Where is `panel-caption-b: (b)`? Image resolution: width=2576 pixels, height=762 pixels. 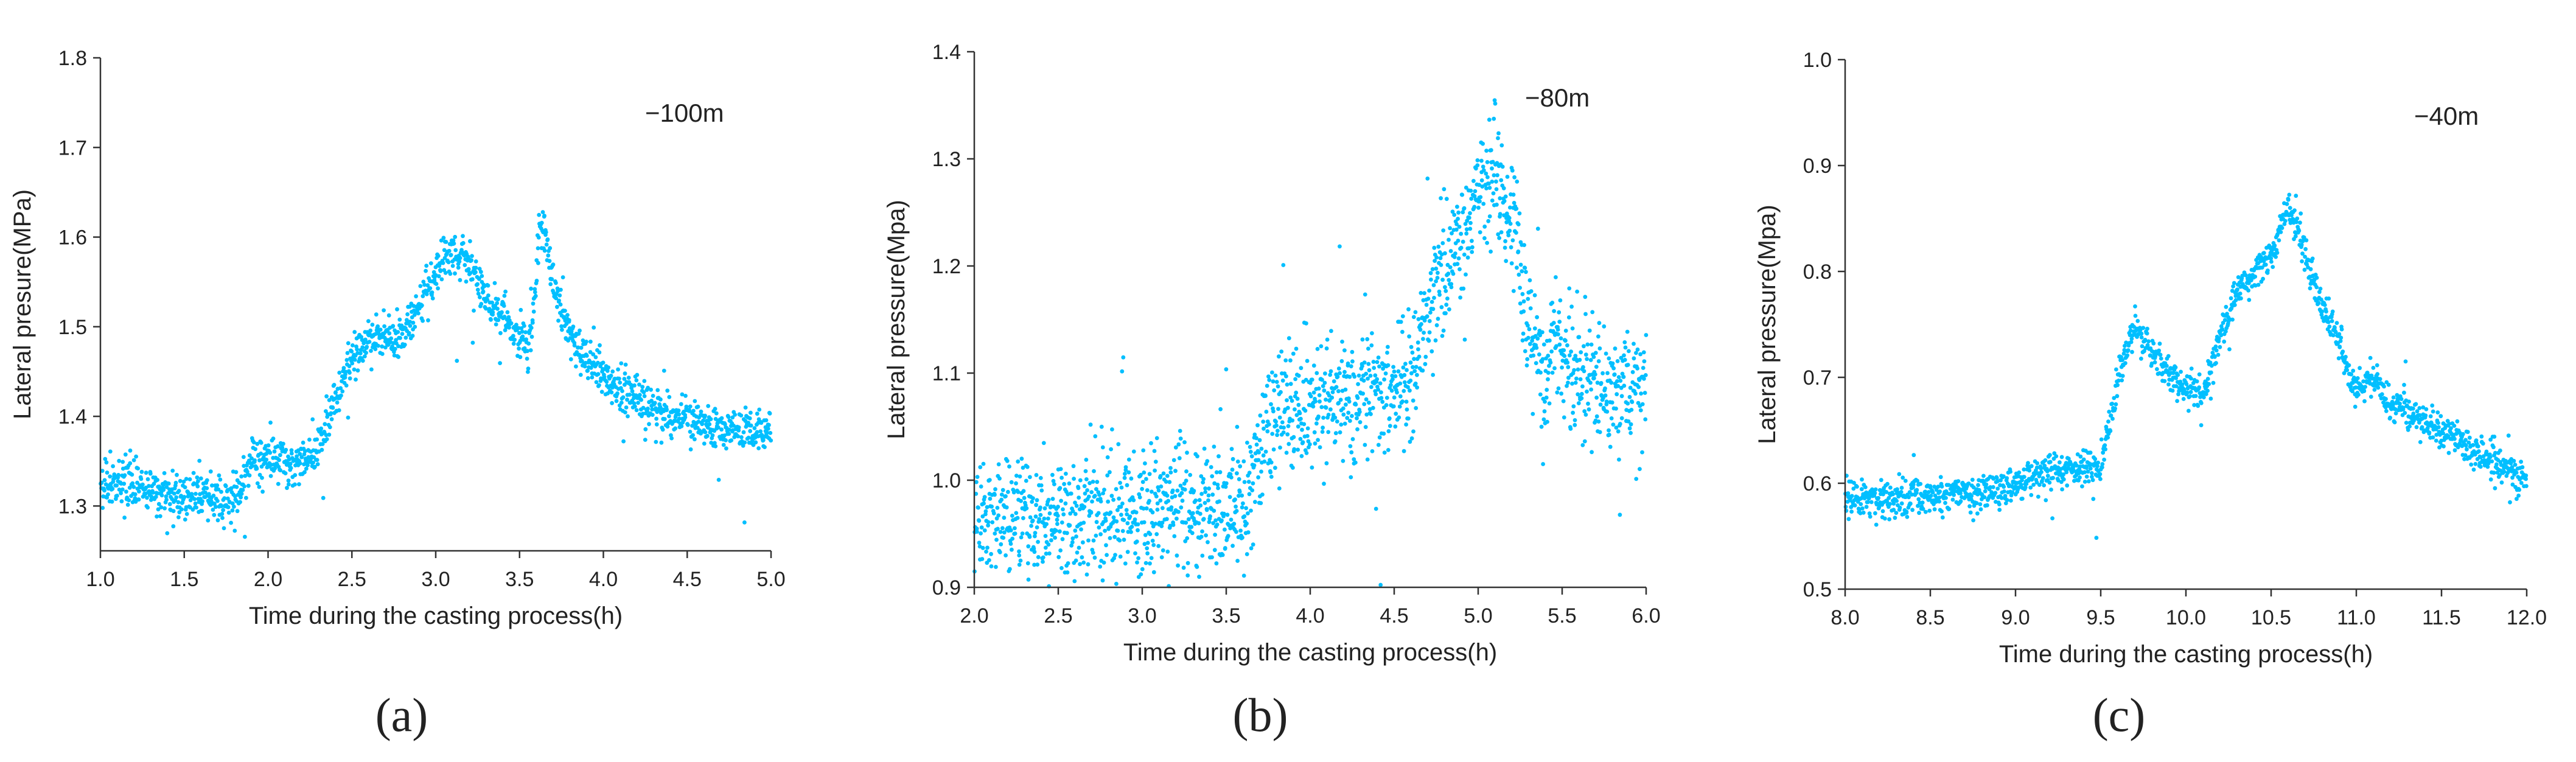
panel-caption-b: (b) is located at coordinates (1260, 714).